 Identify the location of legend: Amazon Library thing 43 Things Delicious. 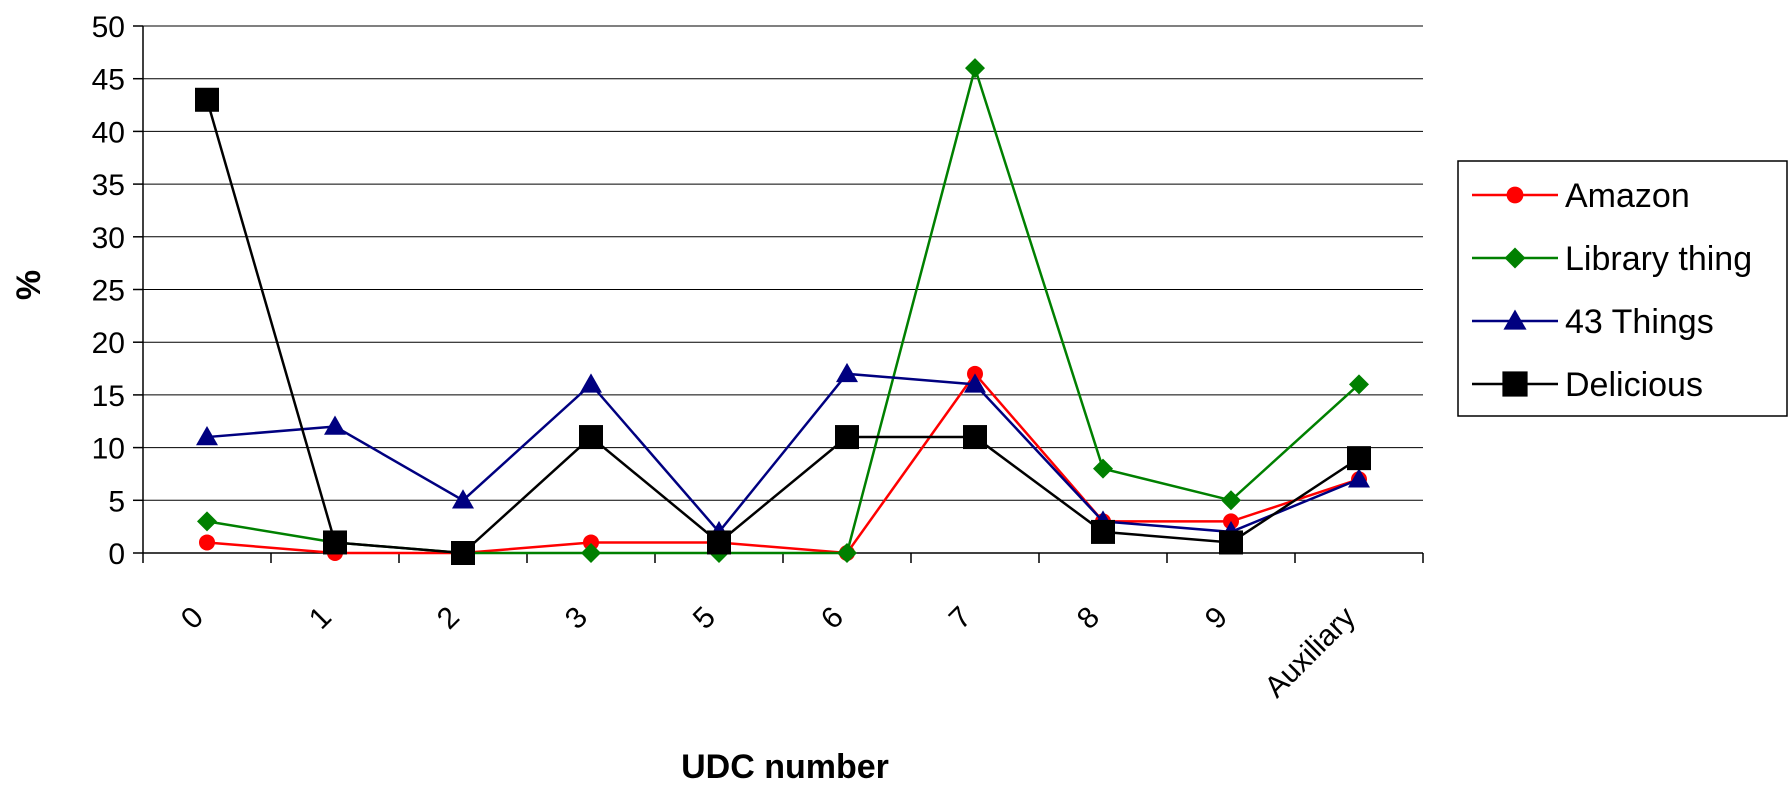
(1622, 288).